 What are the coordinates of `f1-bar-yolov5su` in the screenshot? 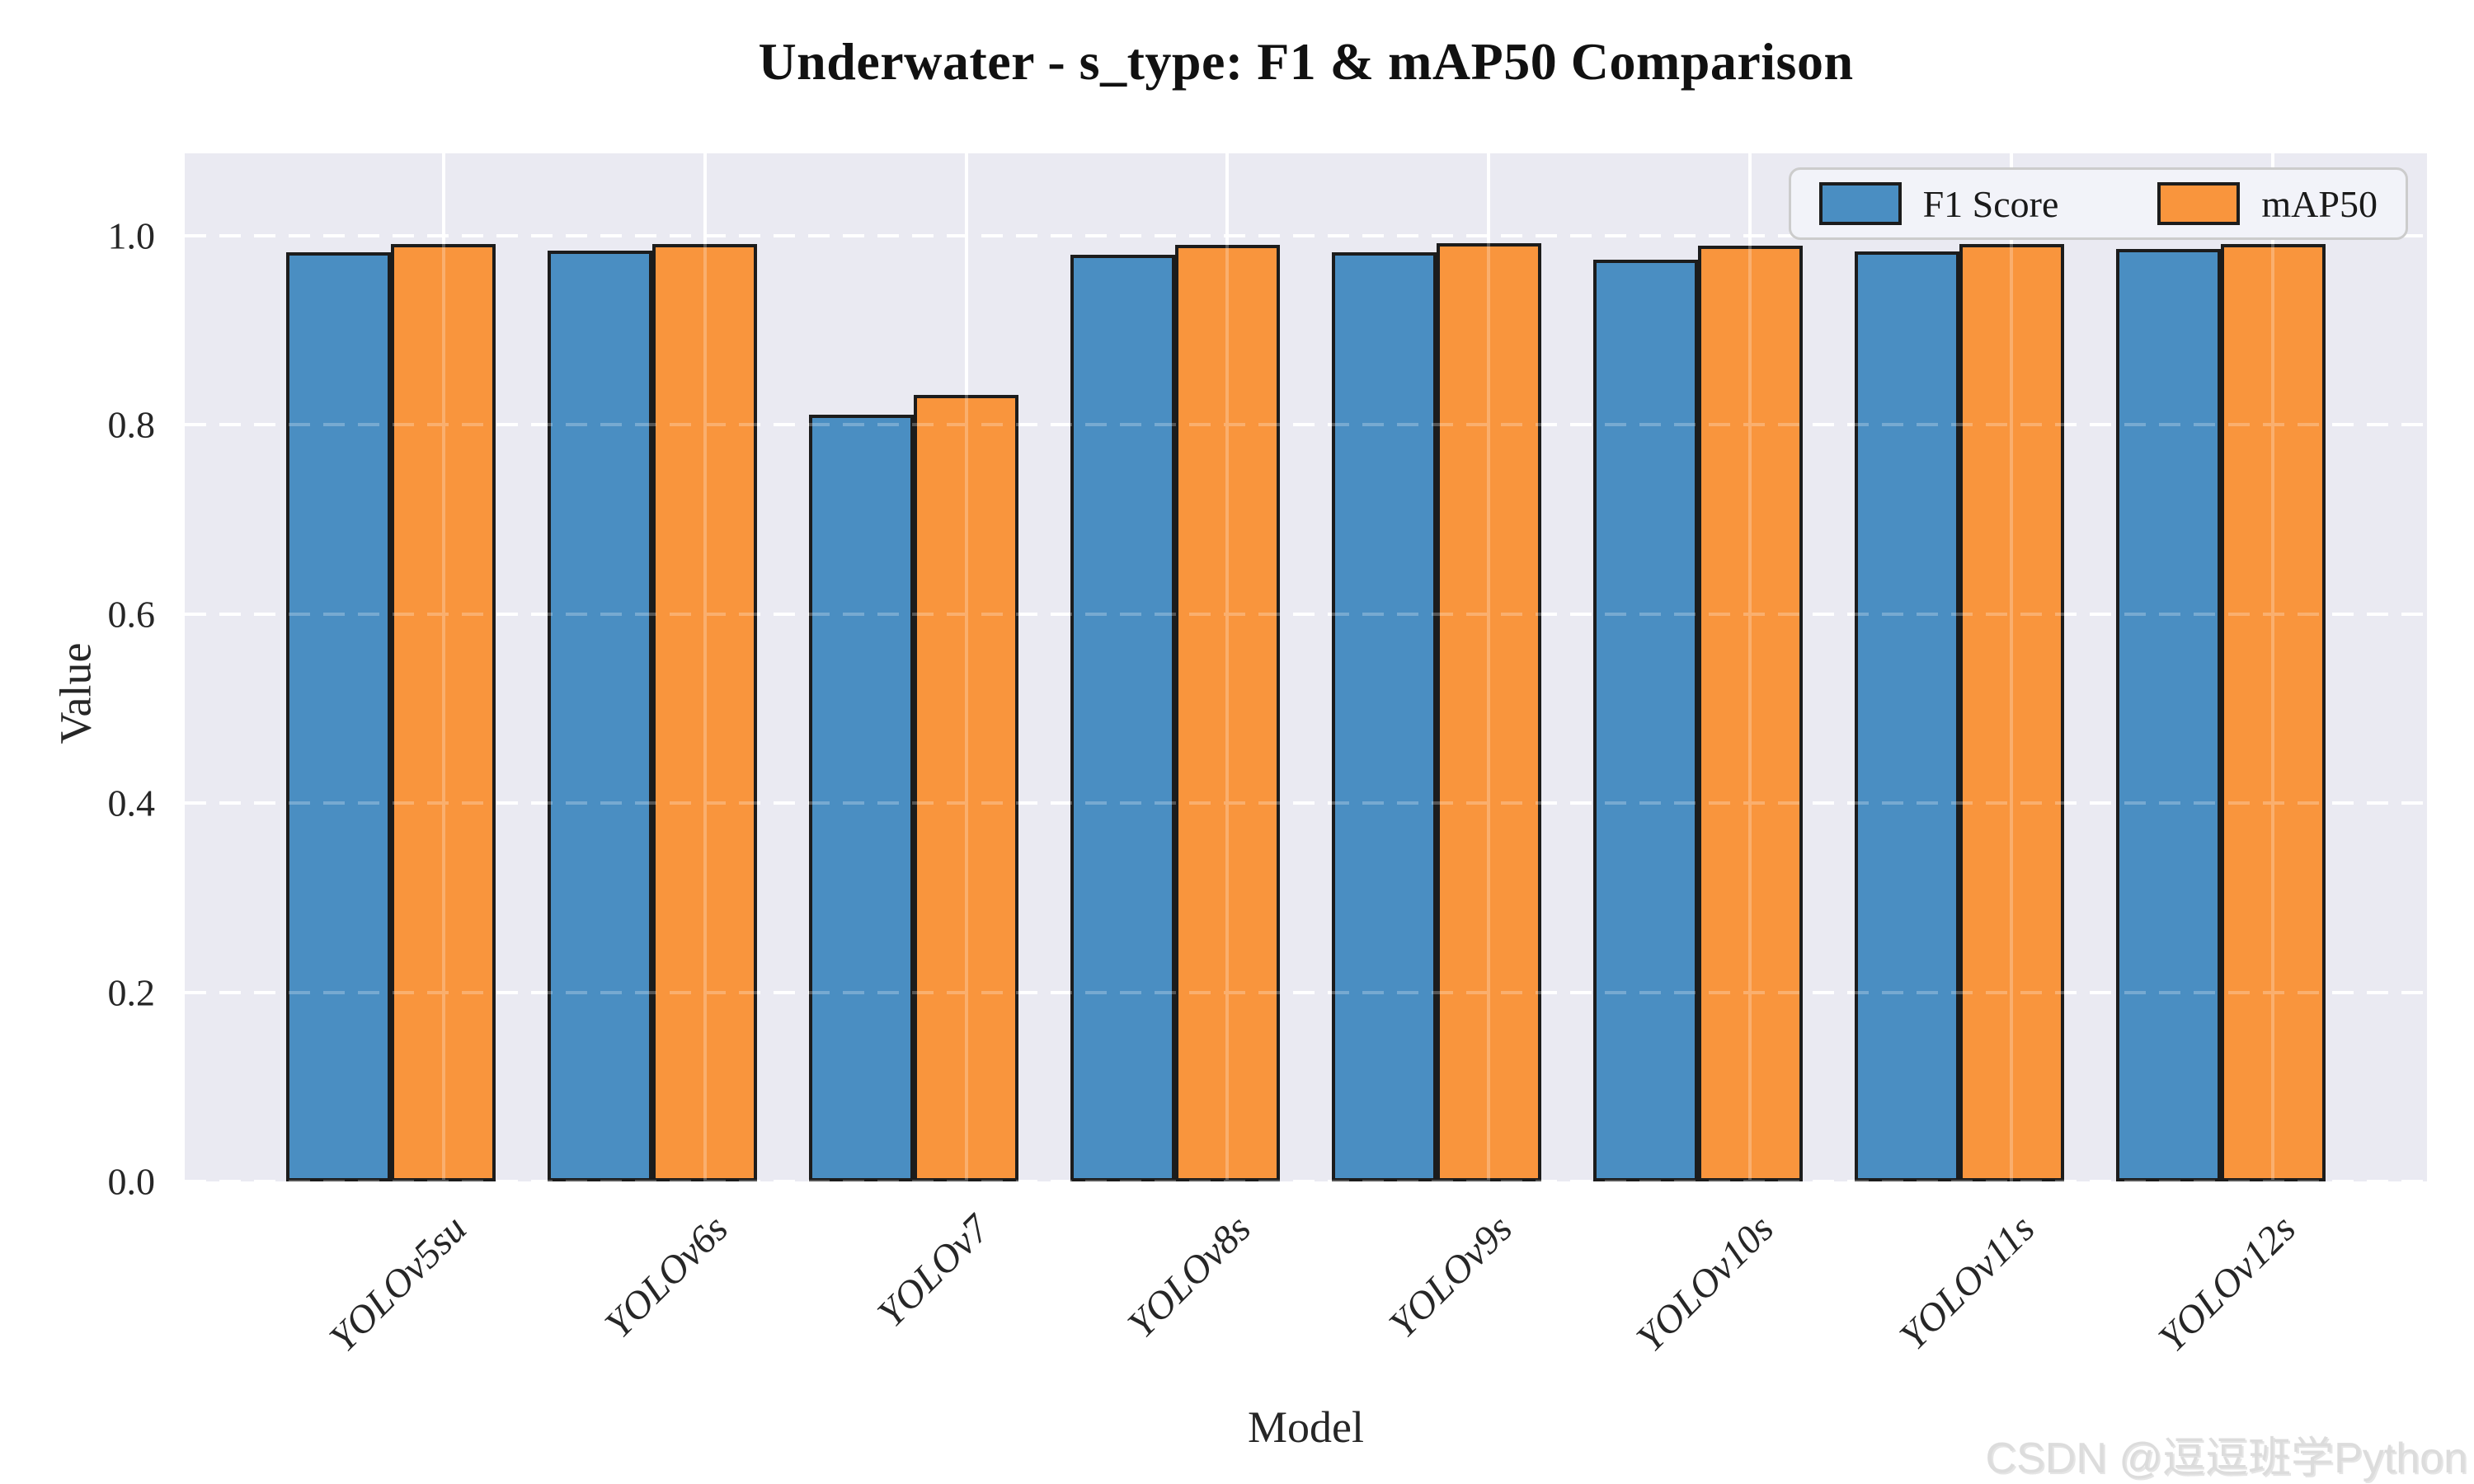 It's located at (339, 716).